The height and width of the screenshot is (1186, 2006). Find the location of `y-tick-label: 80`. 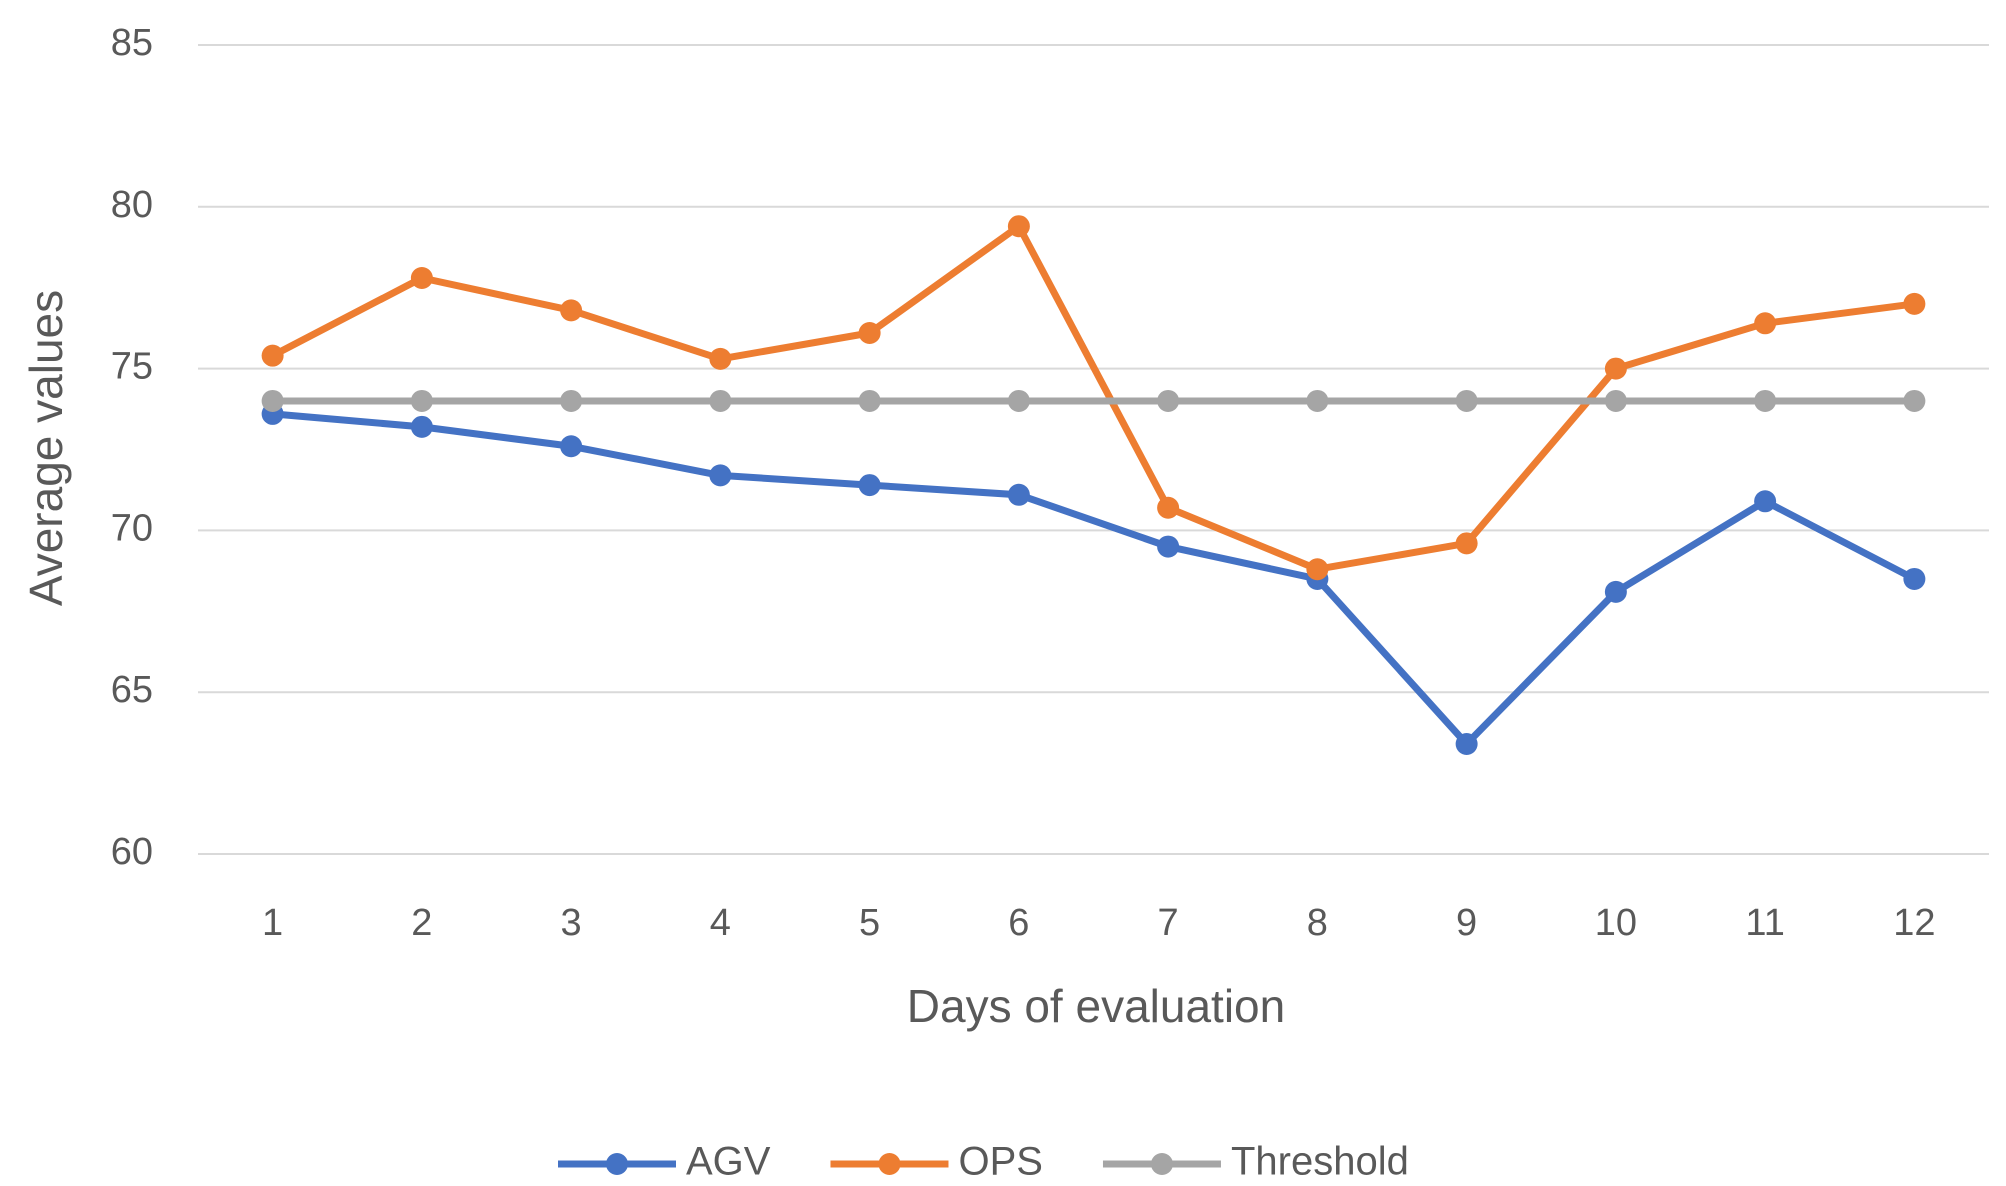

y-tick-label: 80 is located at coordinates (132, 205).